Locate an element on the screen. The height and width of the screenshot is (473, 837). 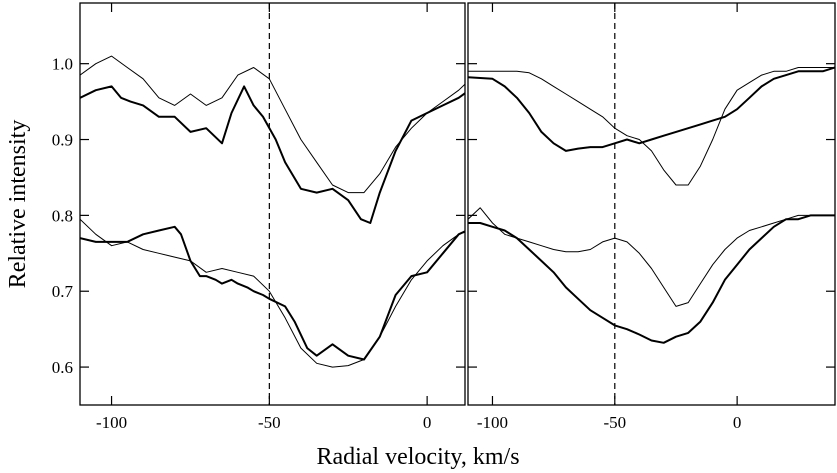
x-axis-title: Radial velocity, km/s is located at coordinates (417, 457).